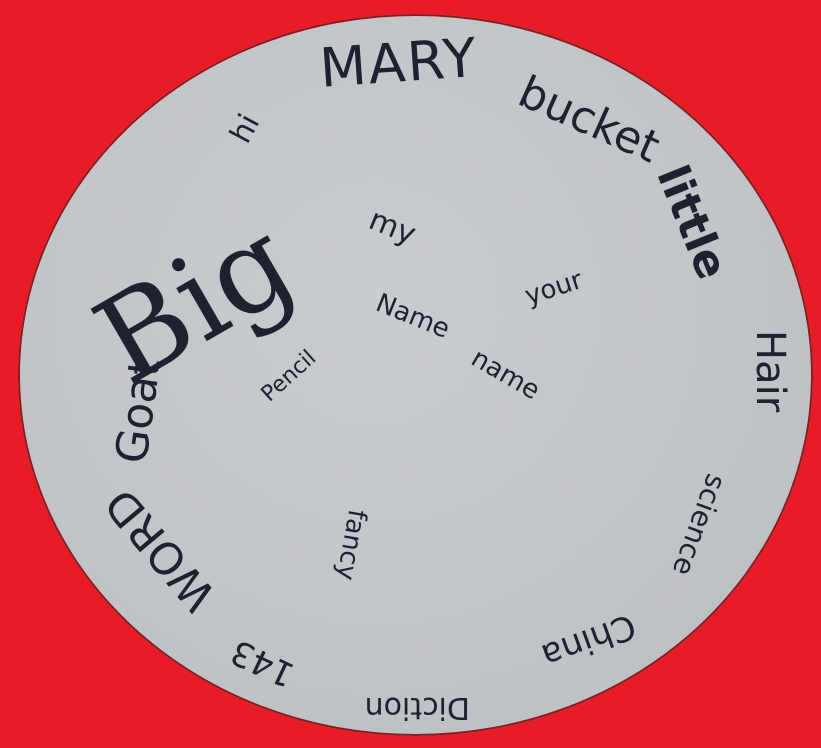 This screenshot has width=821, height=748. What do you see at coordinates (589, 641) in the screenshot?
I see `word-china: China` at bounding box center [589, 641].